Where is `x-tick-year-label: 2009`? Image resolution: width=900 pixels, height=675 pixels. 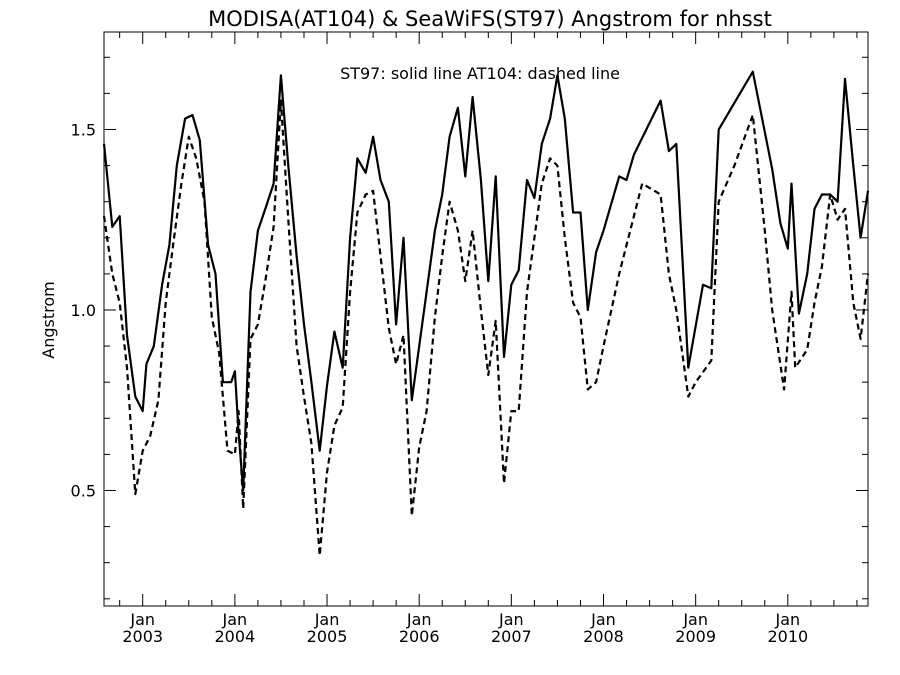 x-tick-year-label: 2009 is located at coordinates (695, 636).